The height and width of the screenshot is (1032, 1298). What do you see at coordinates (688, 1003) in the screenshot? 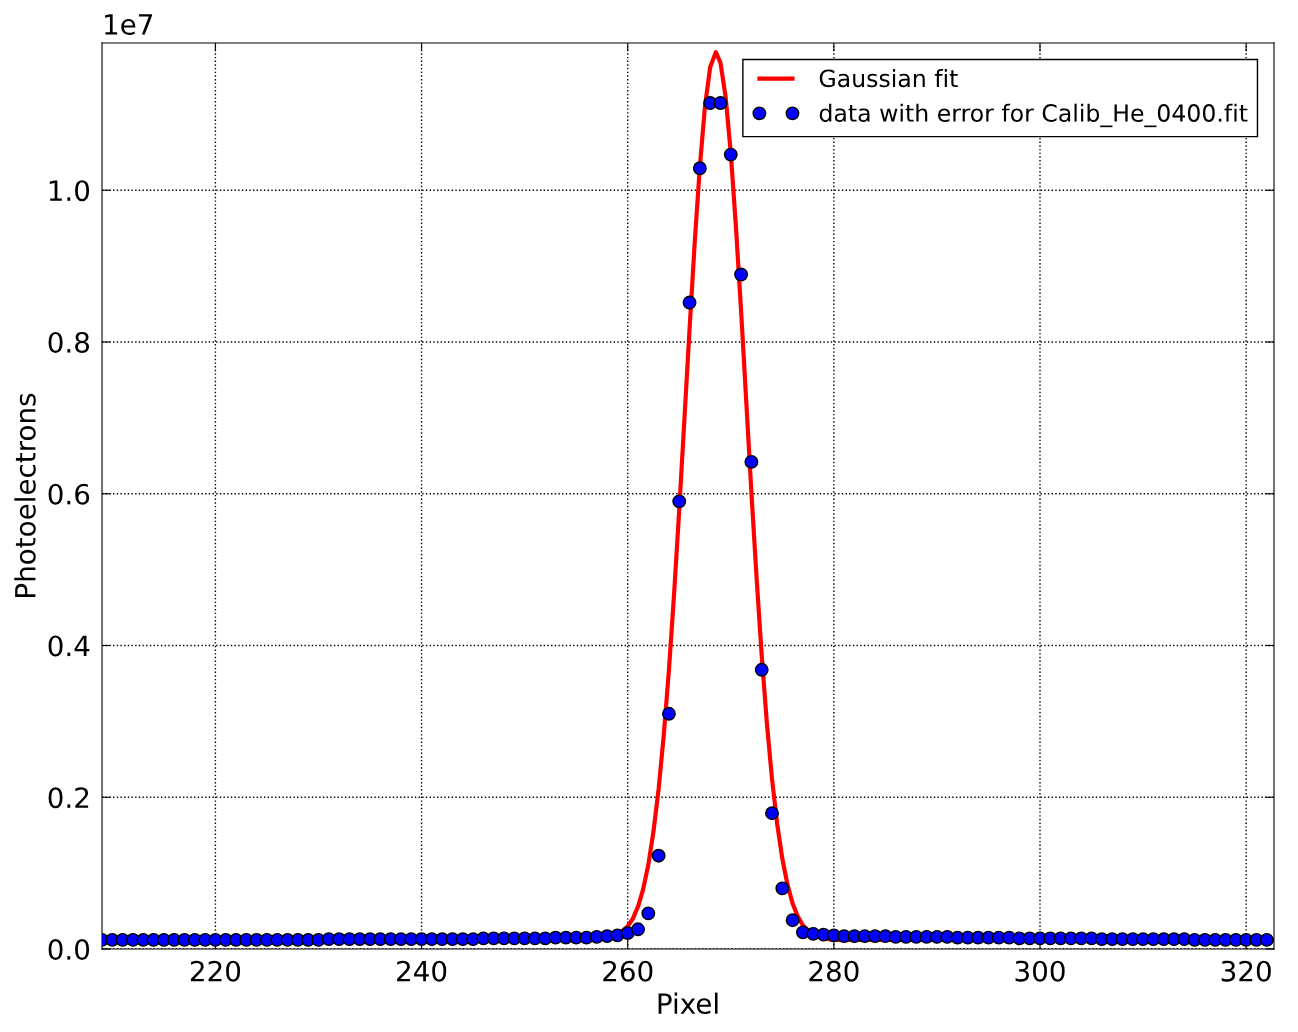
I see `x-axis-title: Pixel` at bounding box center [688, 1003].